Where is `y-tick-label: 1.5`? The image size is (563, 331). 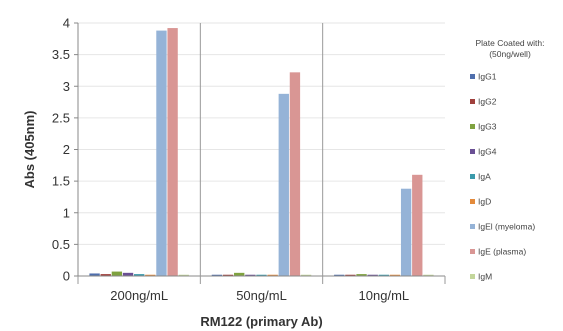 y-tick-label: 1.5 is located at coordinates (61, 181).